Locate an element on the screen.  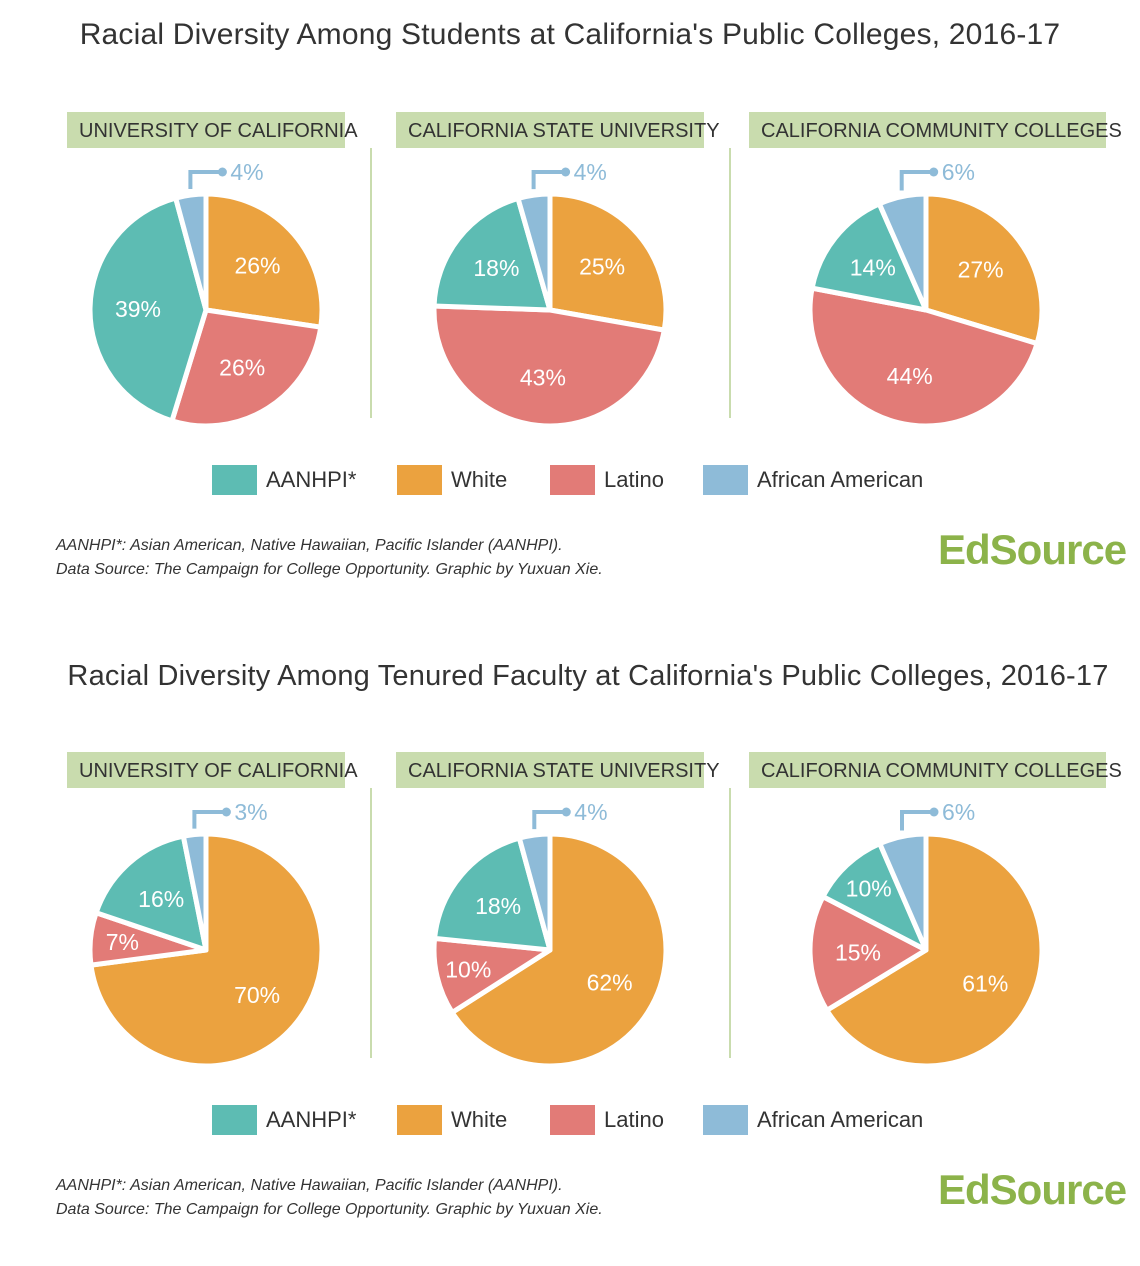
data-label-latino: 43% is located at coordinates (543, 378).